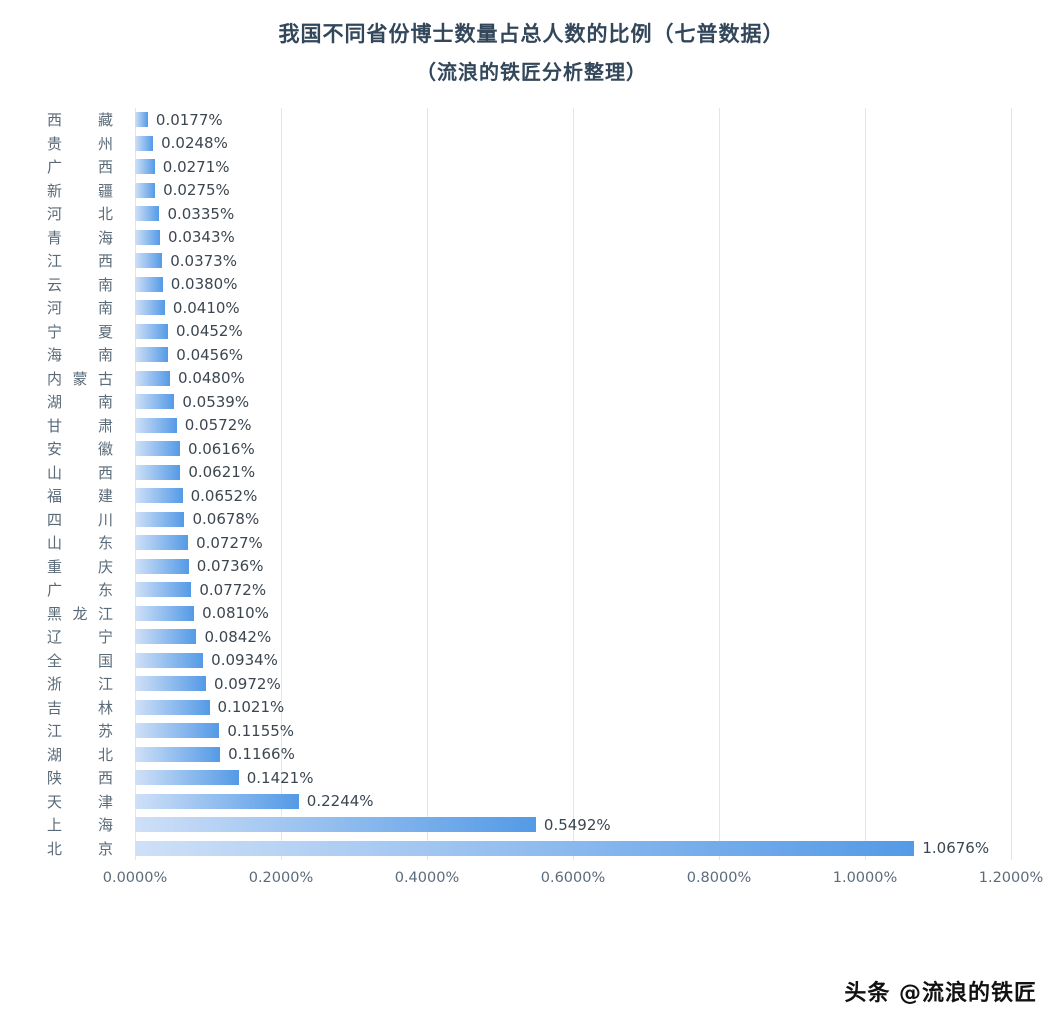 Image resolution: width=1063 pixels, height=1025 pixels. I want to click on bar-row: 云南 0.0380%, so click(523, 285).